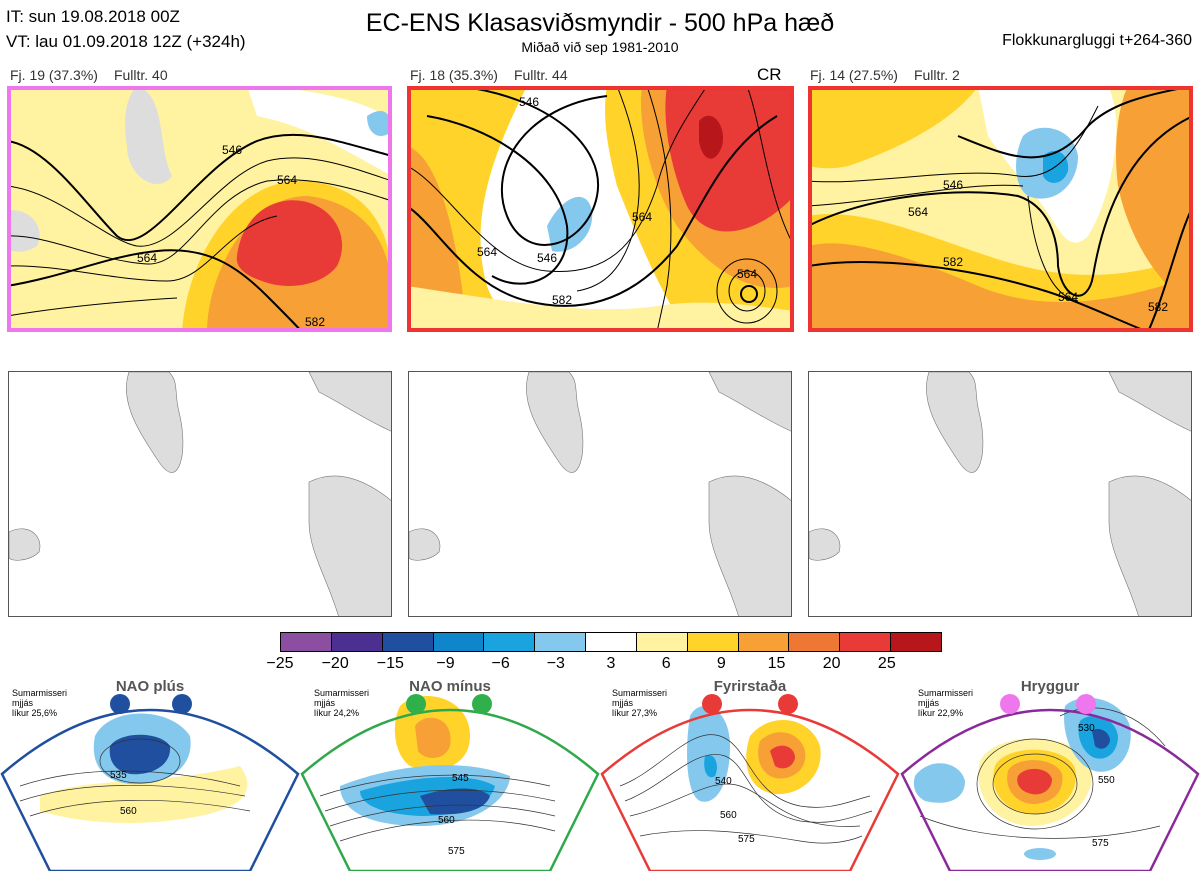 The height and width of the screenshot is (871, 1200). Describe the element at coordinates (1050, 686) in the screenshot. I see `regime-4-name: Hryggur` at that location.